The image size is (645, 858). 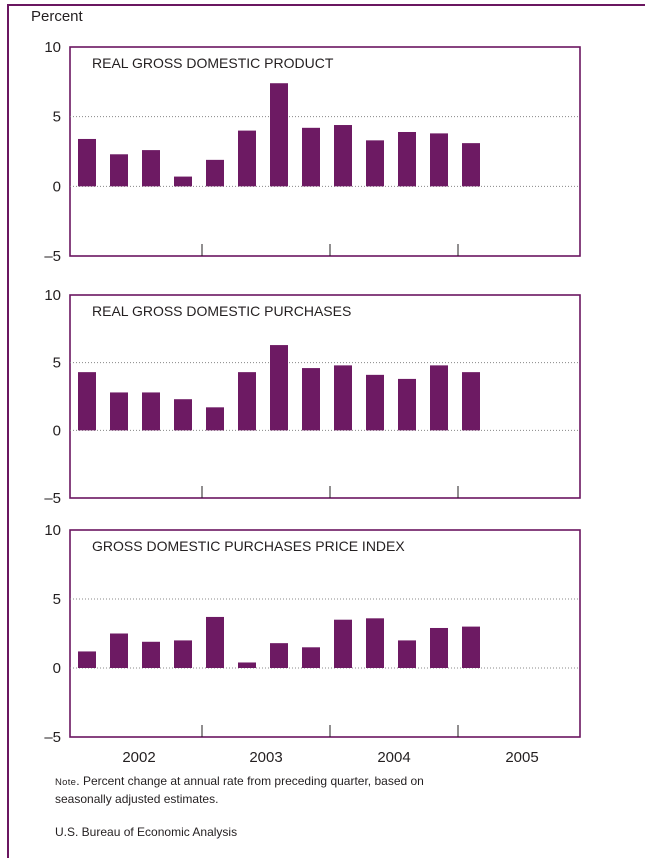 What do you see at coordinates (248, 546) in the screenshot?
I see `panel-3-title: GROSS DOMESTIC PURCHASES PRICE INDEX` at bounding box center [248, 546].